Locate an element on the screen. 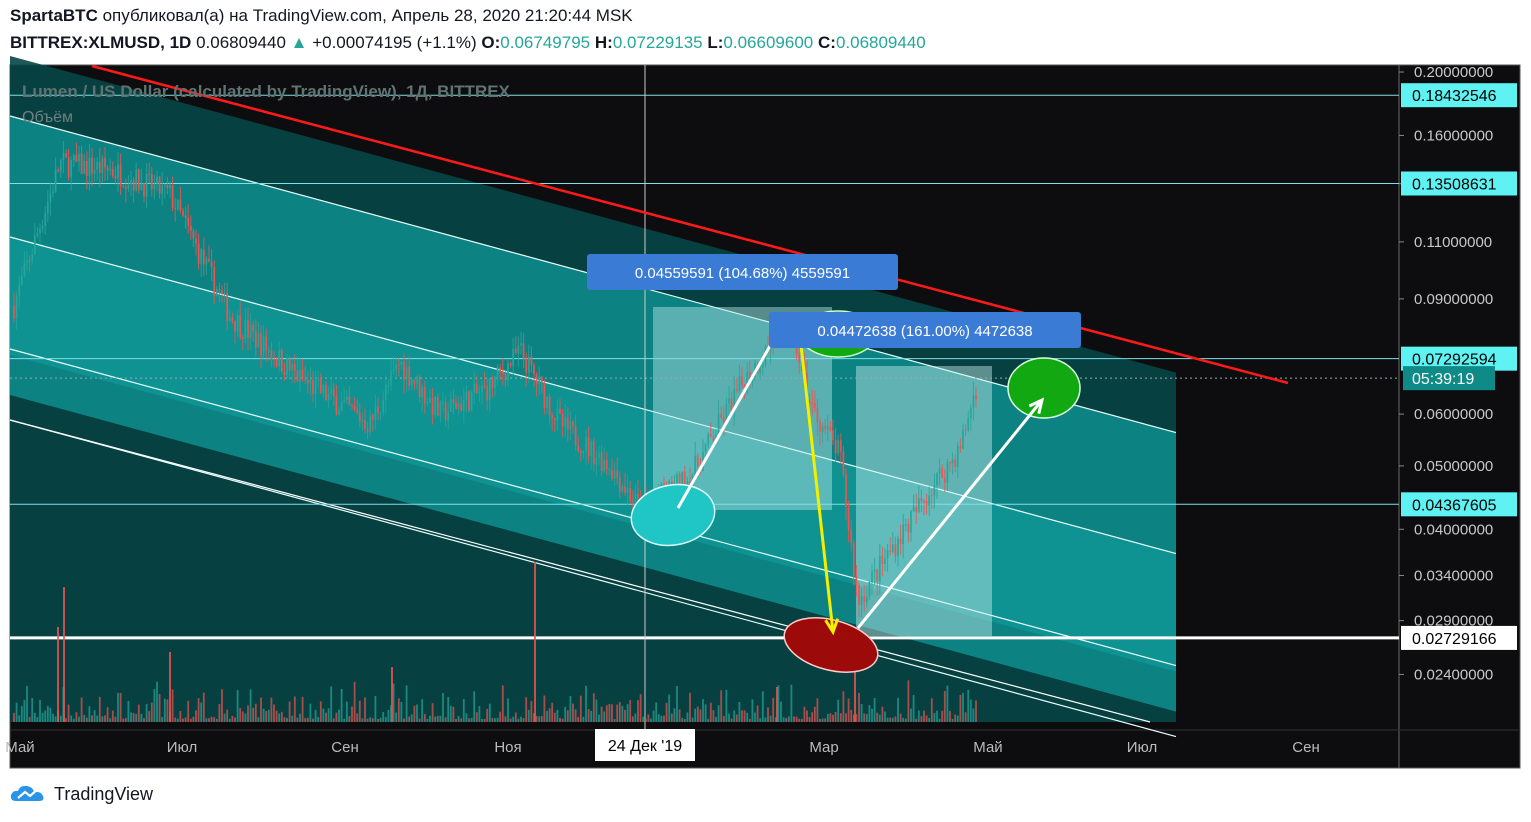 The height and width of the screenshot is (822, 1531). target-ellipse is located at coordinates (1044, 388).